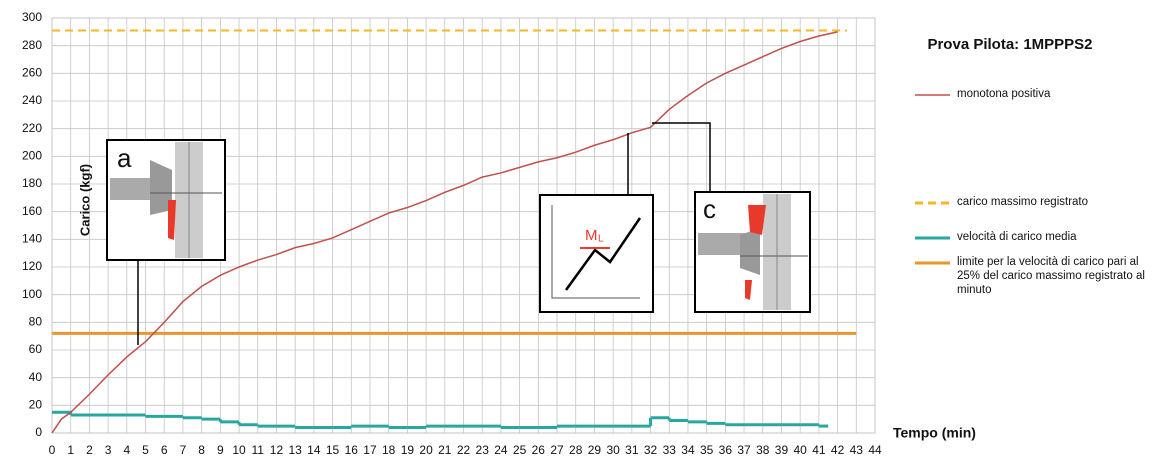  What do you see at coordinates (145, 450) in the screenshot?
I see `x-tick-label: 5` at bounding box center [145, 450].